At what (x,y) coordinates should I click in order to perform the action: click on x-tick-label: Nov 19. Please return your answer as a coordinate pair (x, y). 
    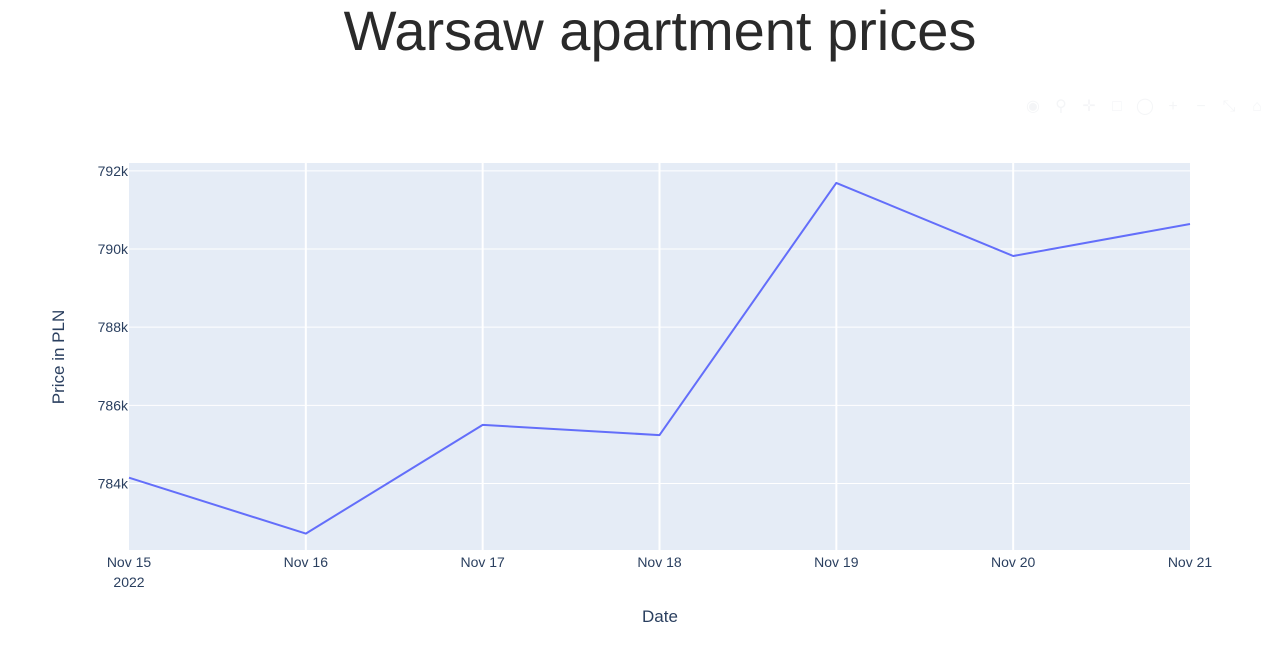
    Looking at the image, I should click on (836, 562).